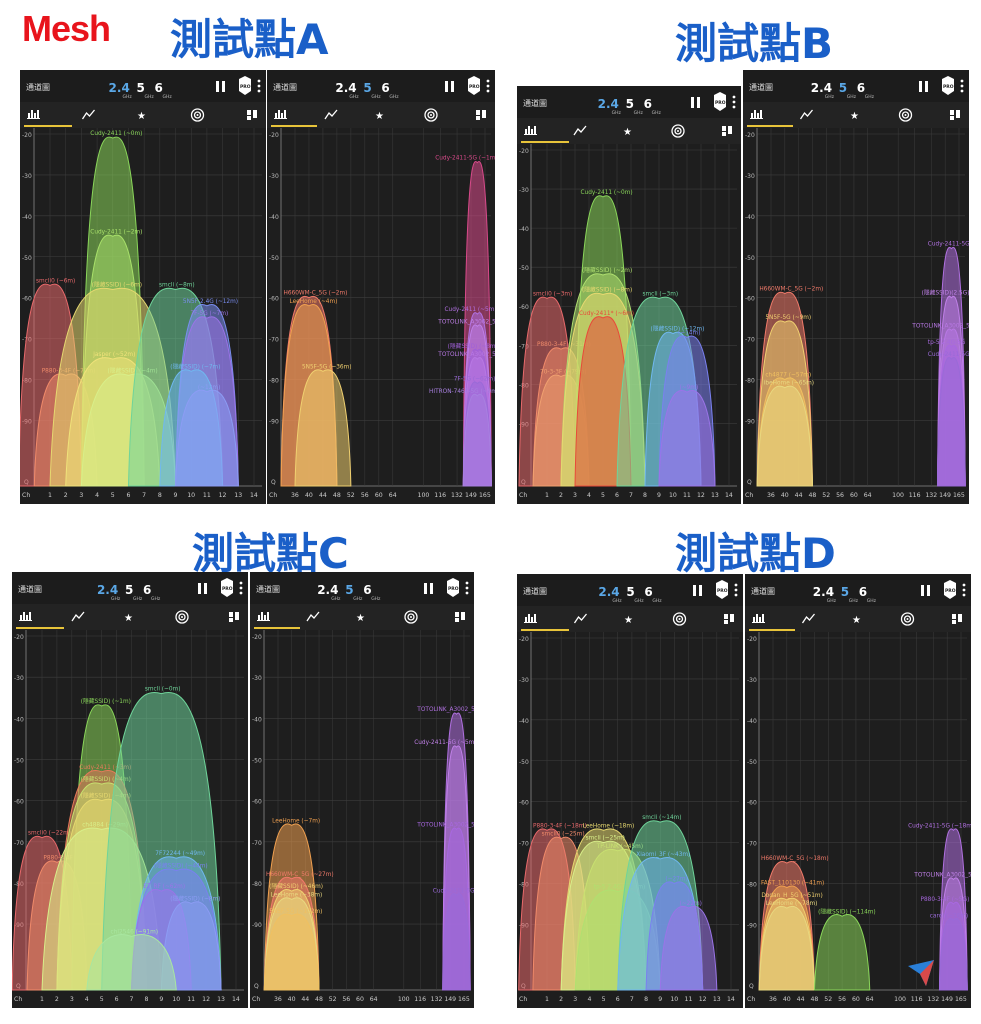  What do you see at coordinates (687, 436) in the screenshot?
I see `network-curve: (~9m)` at bounding box center [687, 436].